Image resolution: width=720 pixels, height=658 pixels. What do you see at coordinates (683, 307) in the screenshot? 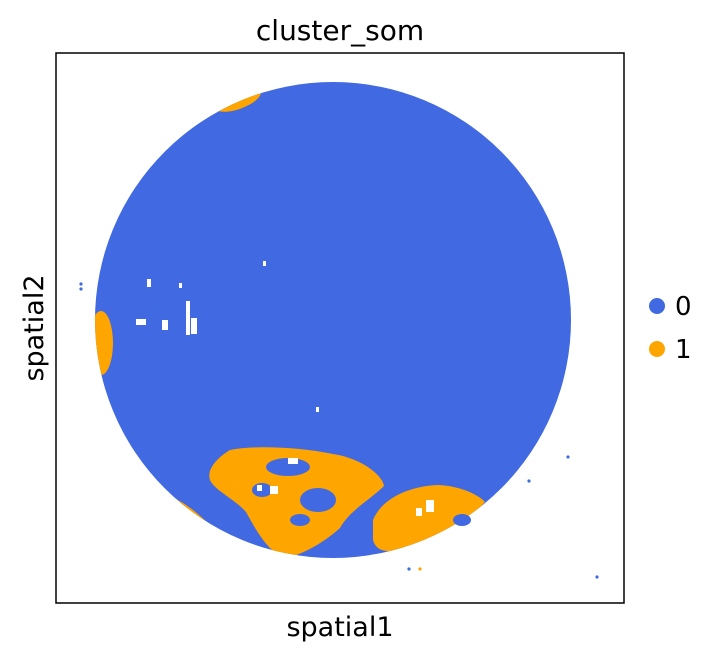
I see `legend-label-0: 0` at bounding box center [683, 307].